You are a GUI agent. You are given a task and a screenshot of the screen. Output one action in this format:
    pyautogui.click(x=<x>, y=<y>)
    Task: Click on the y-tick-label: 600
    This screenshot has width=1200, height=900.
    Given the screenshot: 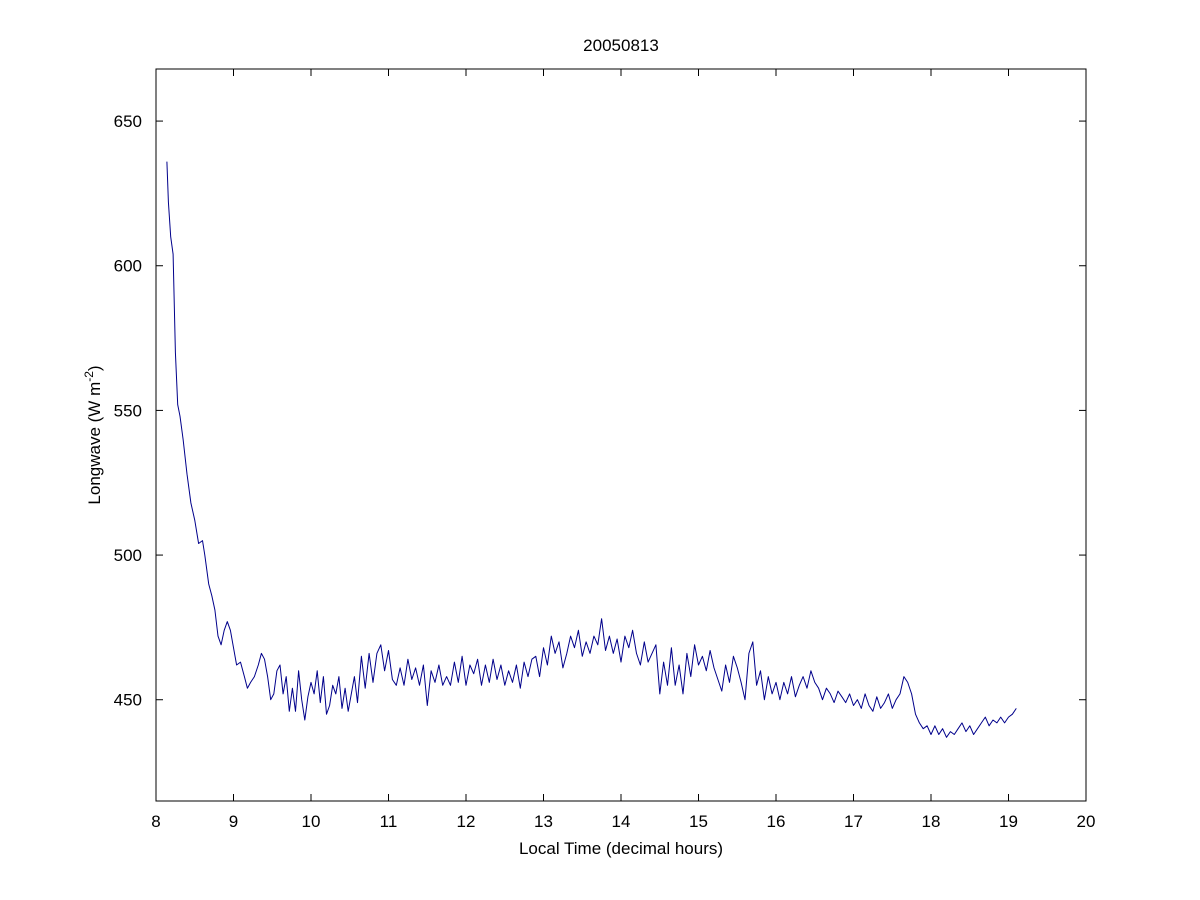 What is the action you would take?
    pyautogui.click(x=128, y=266)
    